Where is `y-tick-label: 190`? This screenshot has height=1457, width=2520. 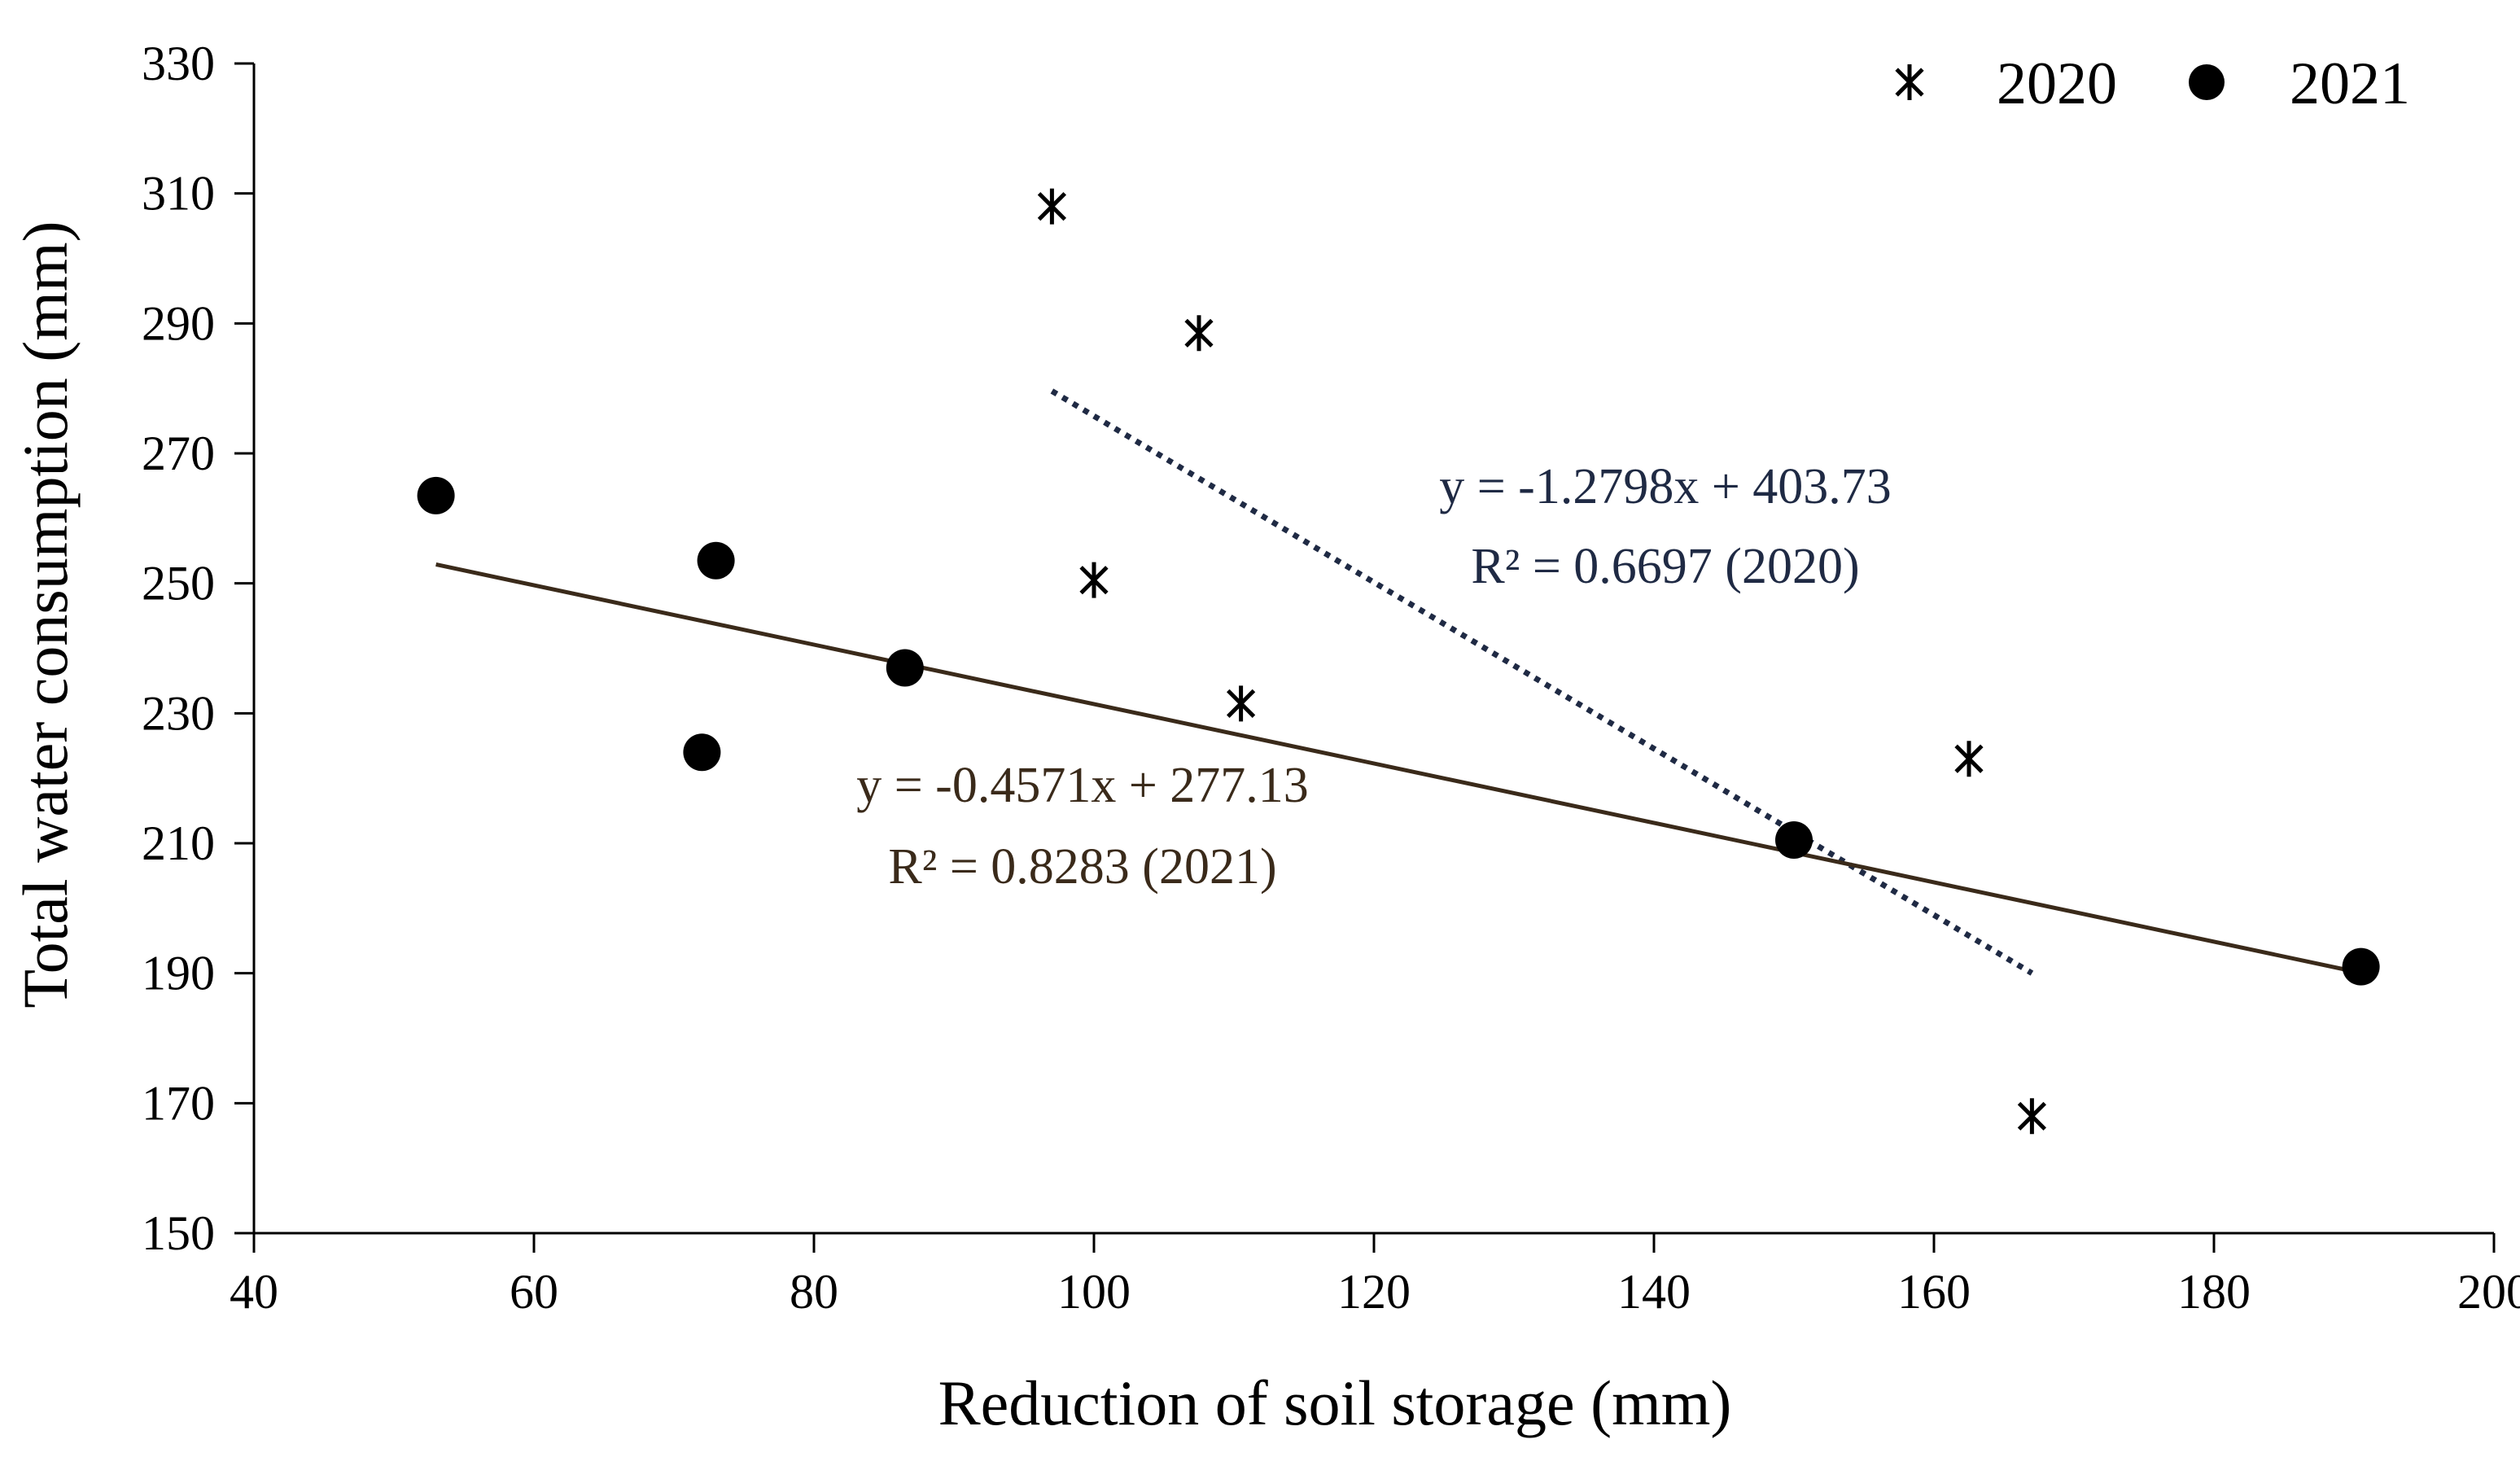
y-tick-label: 190 is located at coordinates (178, 973).